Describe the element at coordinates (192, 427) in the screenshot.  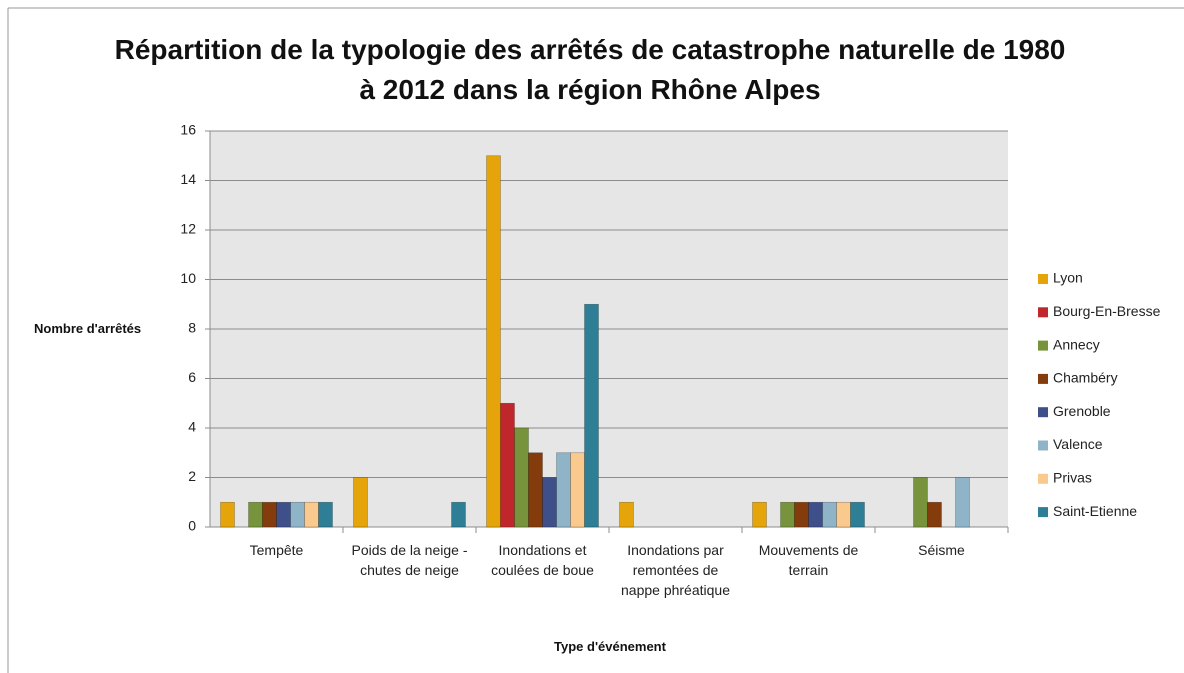
I see `y-tick-label: 4` at that location.